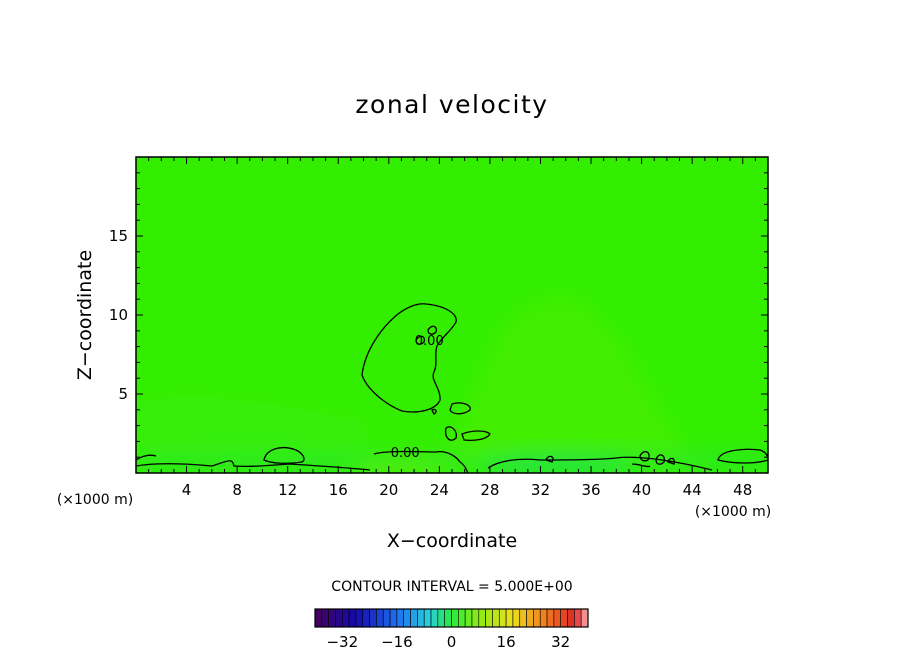 The width and height of the screenshot is (904, 654). I want to click on y-axis-label: Z−coordinate, so click(85, 315).